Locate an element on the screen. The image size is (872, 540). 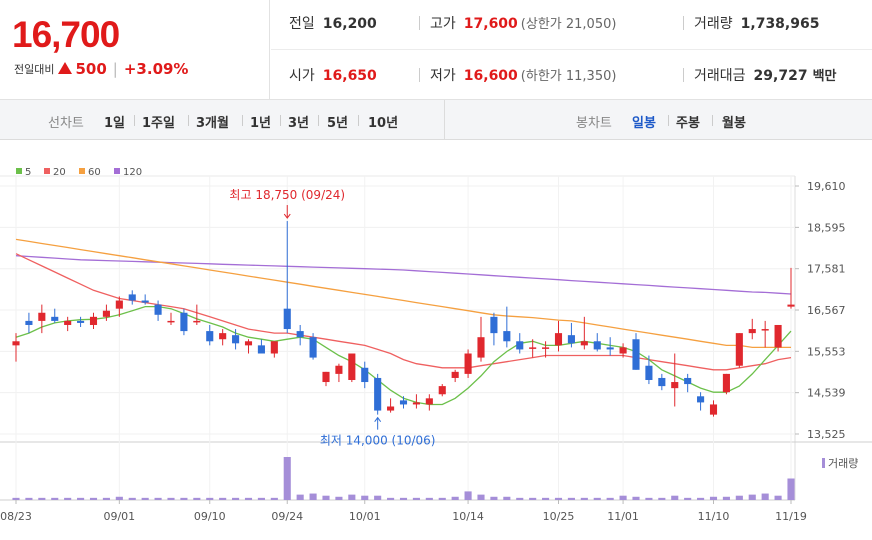
x-tick-label: 09/01 is located at coordinates (119, 516).